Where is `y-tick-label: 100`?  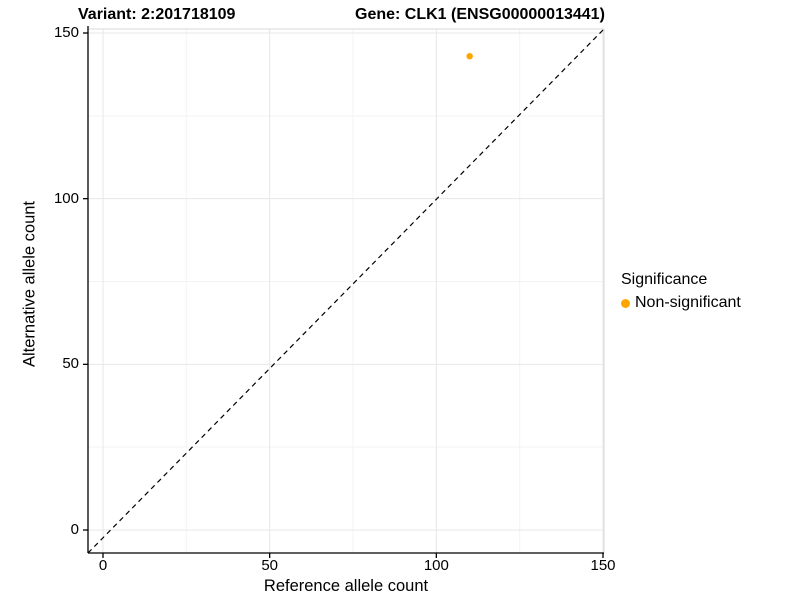
y-tick-label: 100 is located at coordinates (66, 198).